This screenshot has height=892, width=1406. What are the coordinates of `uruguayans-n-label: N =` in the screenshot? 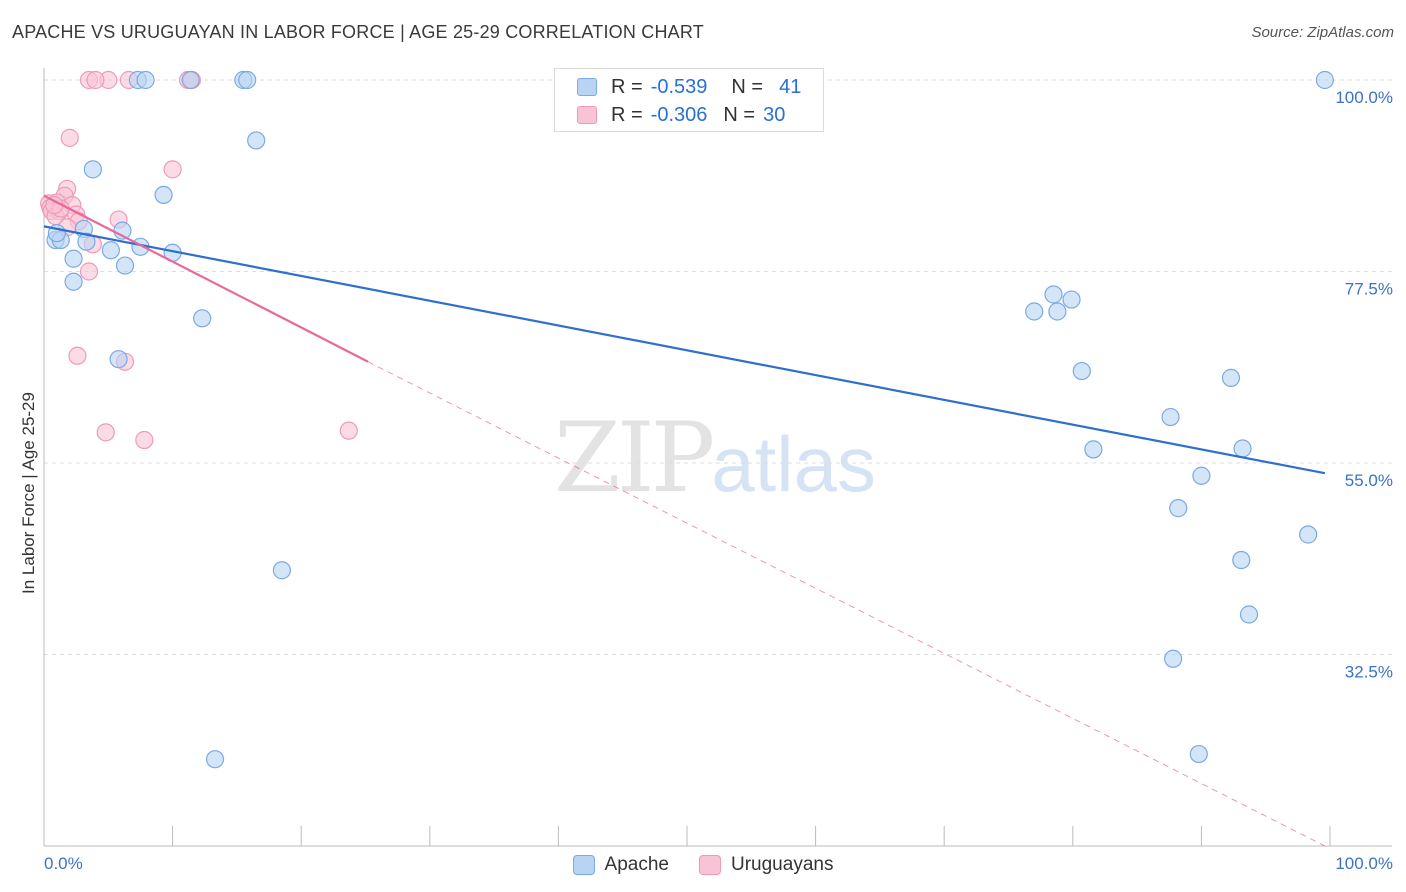 It's located at (739, 114).